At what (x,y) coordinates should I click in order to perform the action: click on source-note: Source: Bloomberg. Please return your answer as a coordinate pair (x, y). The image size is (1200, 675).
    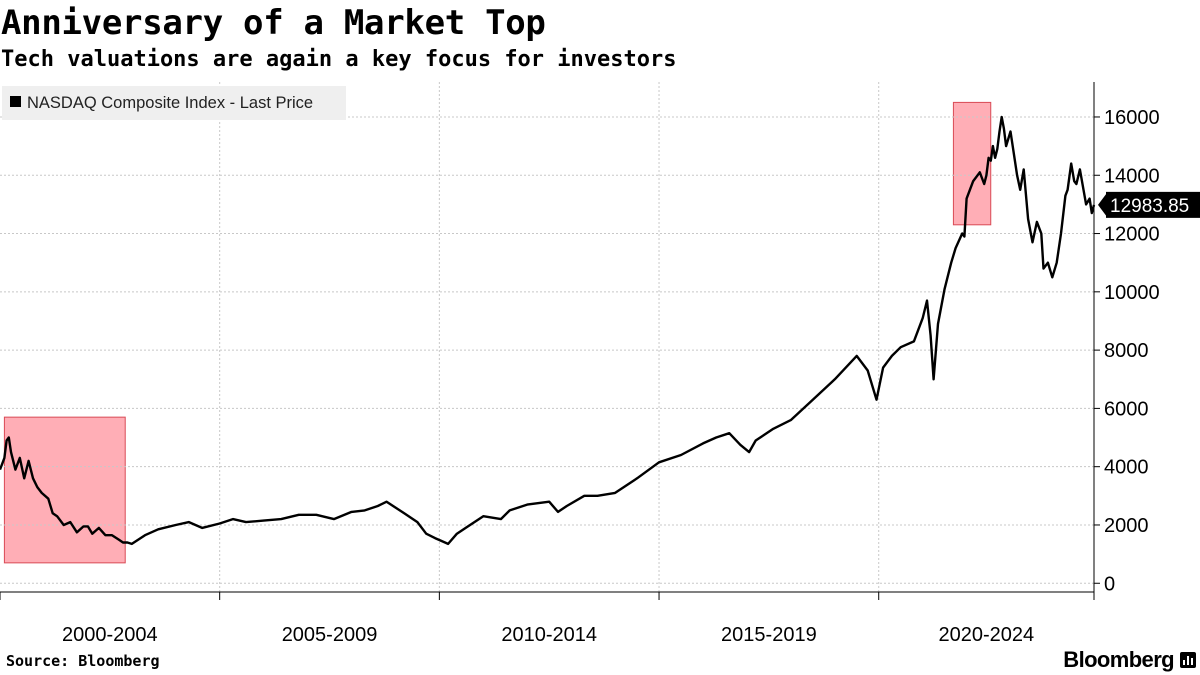
    Looking at the image, I should click on (83, 661).